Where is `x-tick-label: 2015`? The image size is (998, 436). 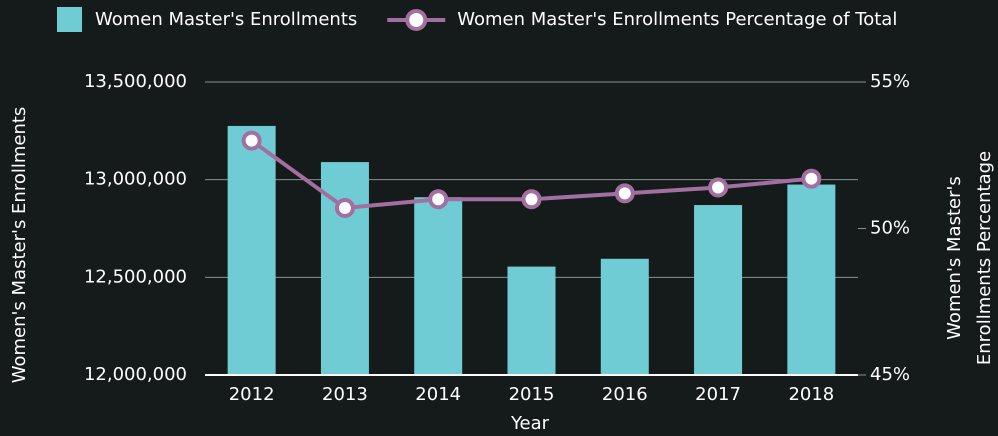
x-tick-label: 2015 is located at coordinates (532, 394).